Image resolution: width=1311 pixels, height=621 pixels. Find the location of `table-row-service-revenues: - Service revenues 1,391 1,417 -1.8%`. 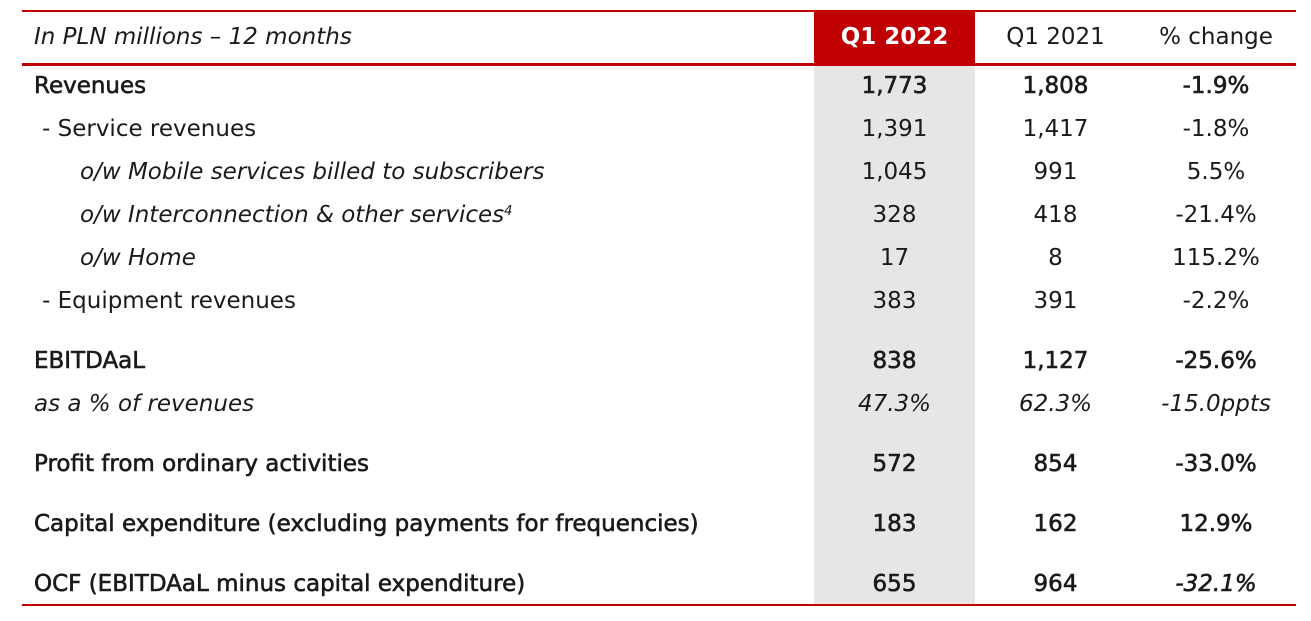

table-row-service-revenues: - Service revenues 1,391 1,417 -1.8% is located at coordinates (659, 129).